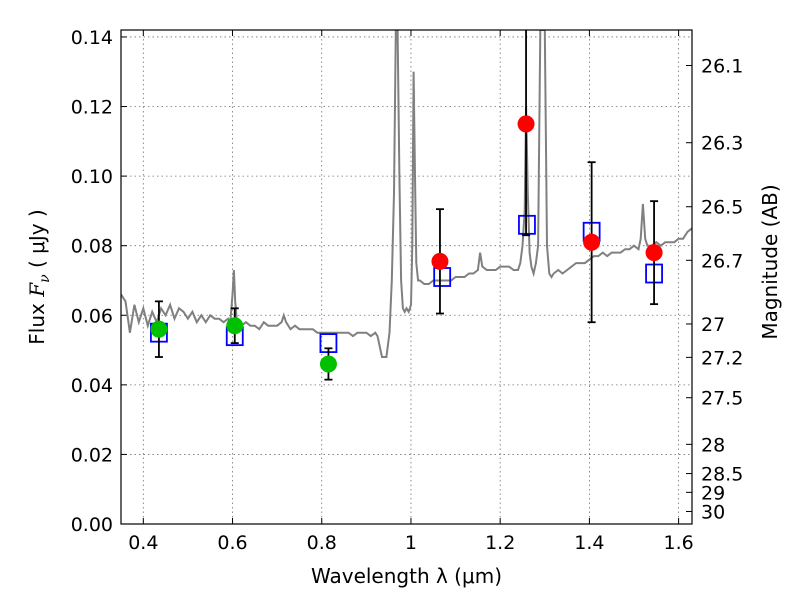  What do you see at coordinates (92, 177) in the screenshot?
I see `y-tick-label: 0.10` at bounding box center [92, 177].